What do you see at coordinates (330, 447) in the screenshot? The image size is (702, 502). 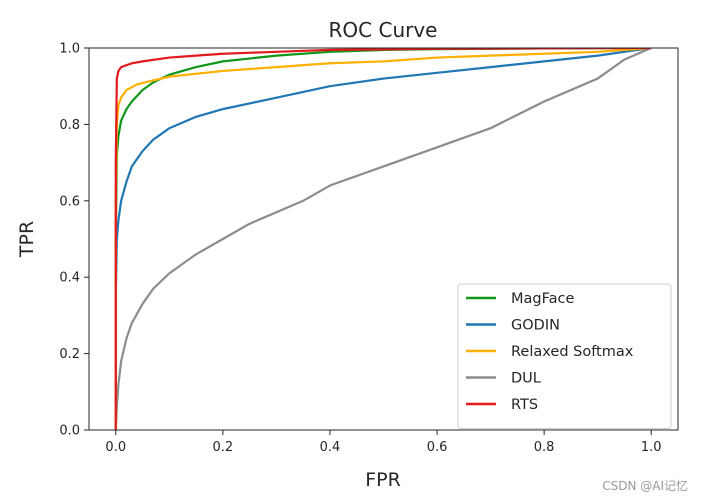 I see `x-tick-label: 0.4` at bounding box center [330, 447].